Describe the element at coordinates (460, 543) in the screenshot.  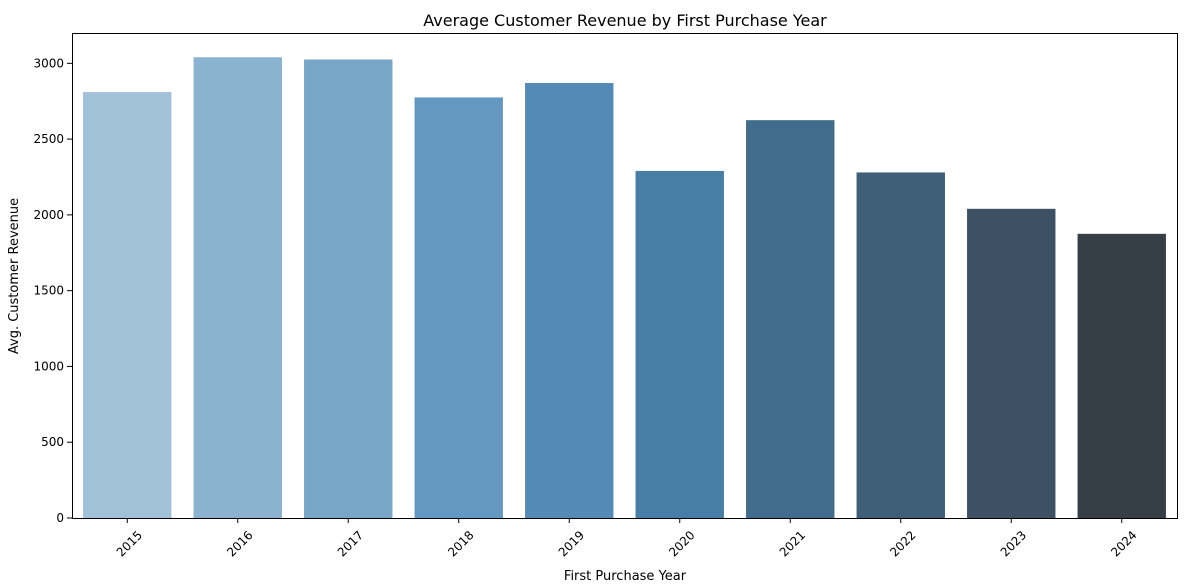
I see `x-tick-label: 2018` at that location.